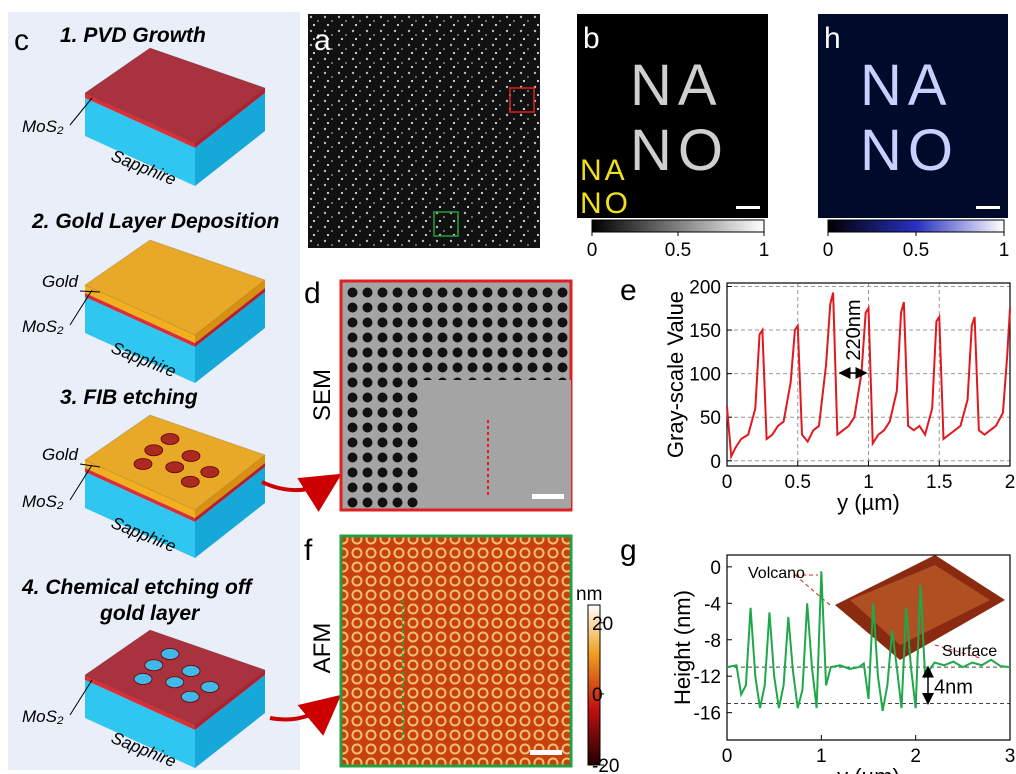 The height and width of the screenshot is (774, 1016). What do you see at coordinates (715, 568) in the screenshot?
I see `y-tick-label: 0` at bounding box center [715, 568].